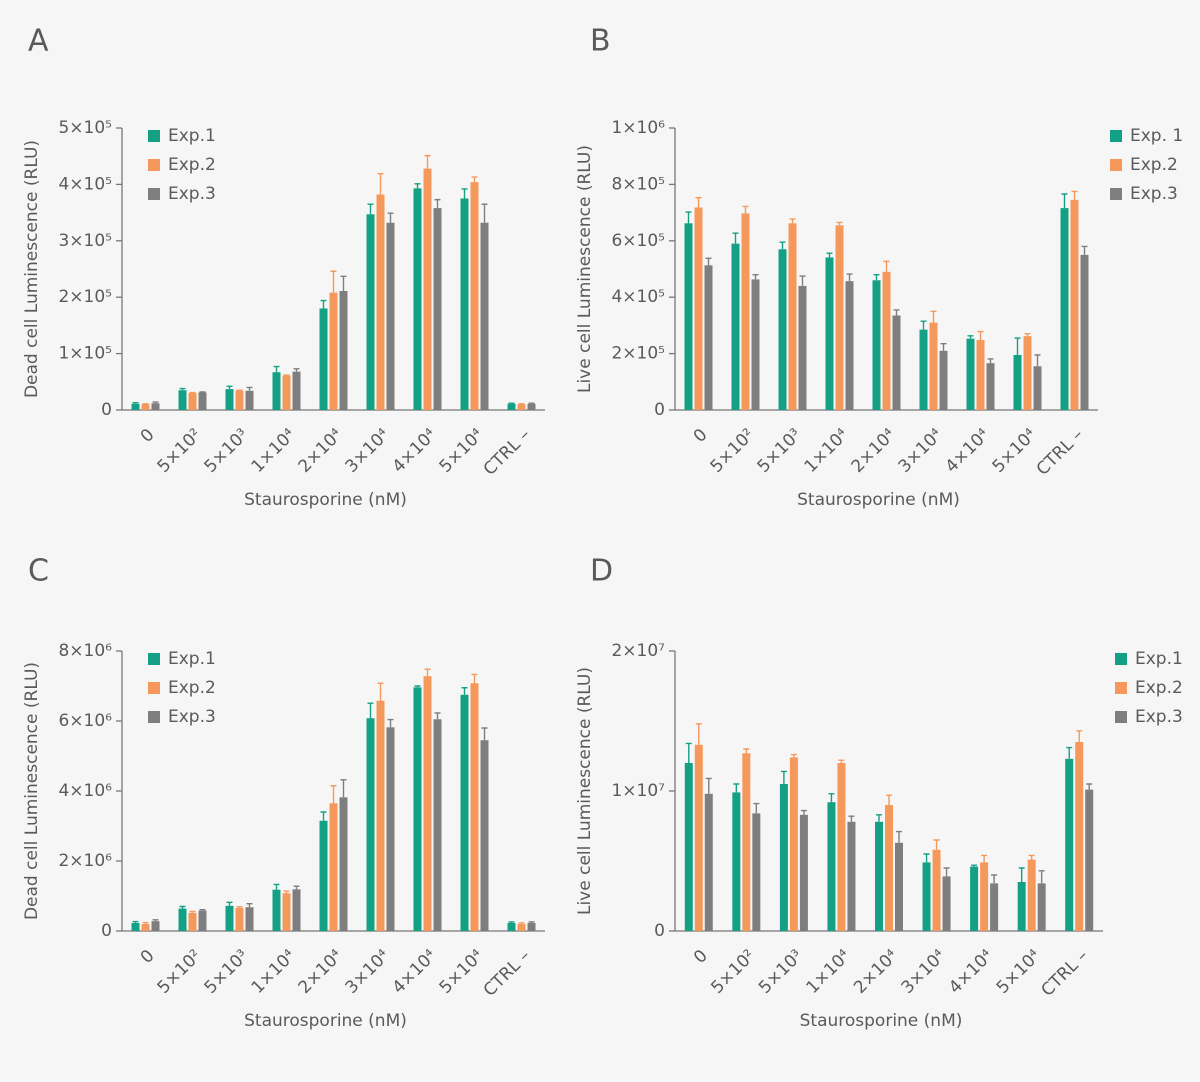 This screenshot has width=1200, height=1082. What do you see at coordinates (638, 184) in the screenshot?
I see `y-tick-label: 8×10⁵` at bounding box center [638, 184].